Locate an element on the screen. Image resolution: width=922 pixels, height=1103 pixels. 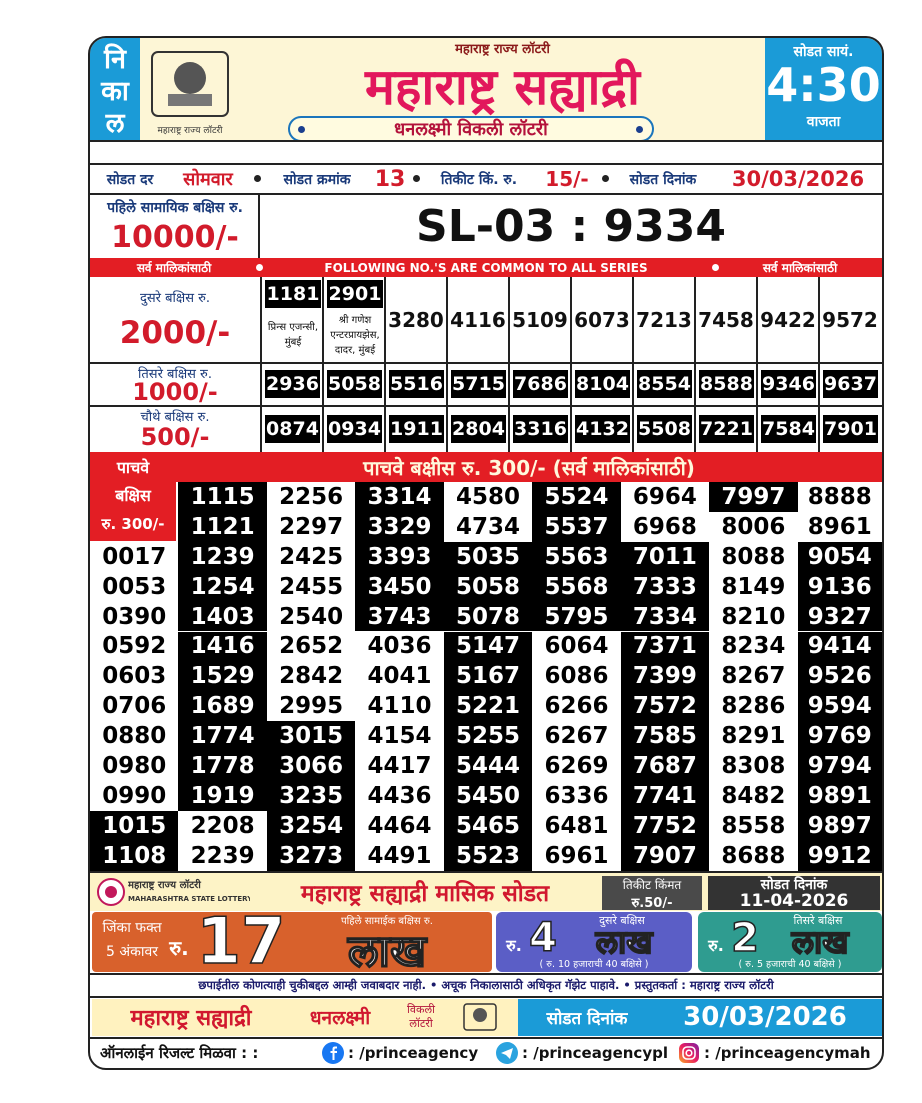
fifth-number: 4734 is located at coordinates (488, 526).